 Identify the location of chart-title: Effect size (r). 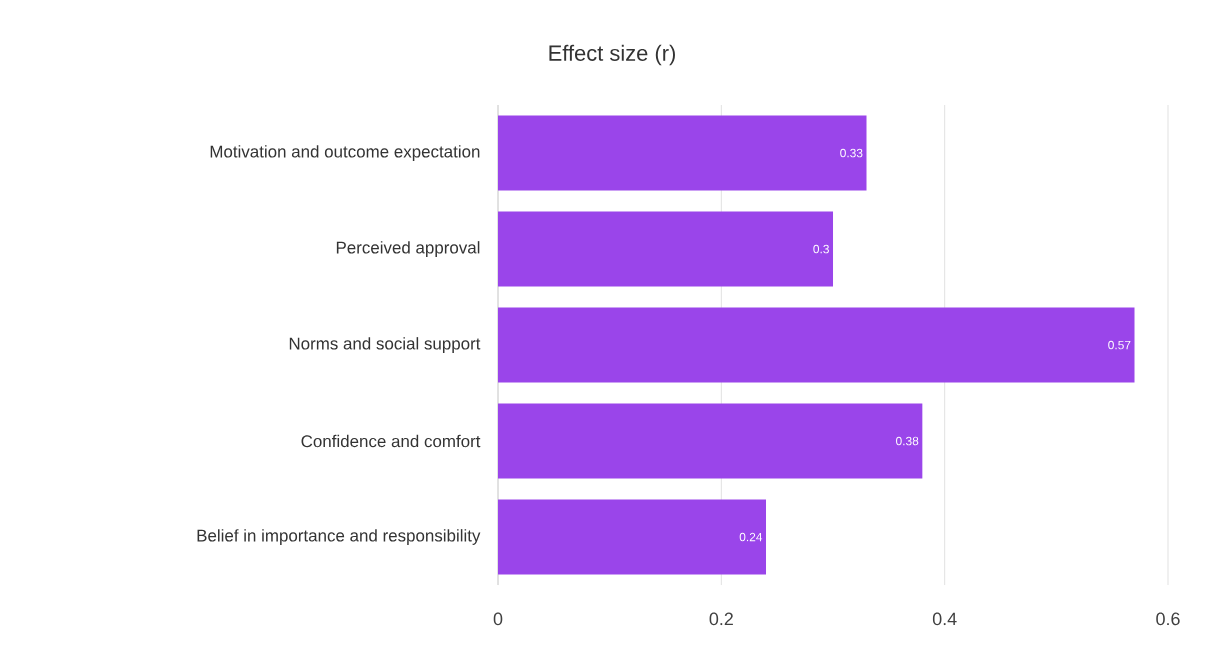
(612, 55).